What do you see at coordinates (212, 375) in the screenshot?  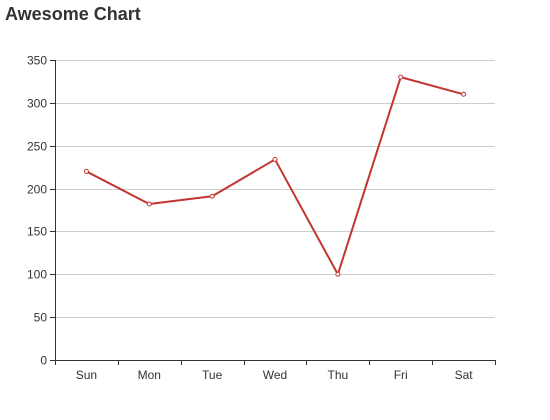 I see `x-tick-label: Tue` at bounding box center [212, 375].